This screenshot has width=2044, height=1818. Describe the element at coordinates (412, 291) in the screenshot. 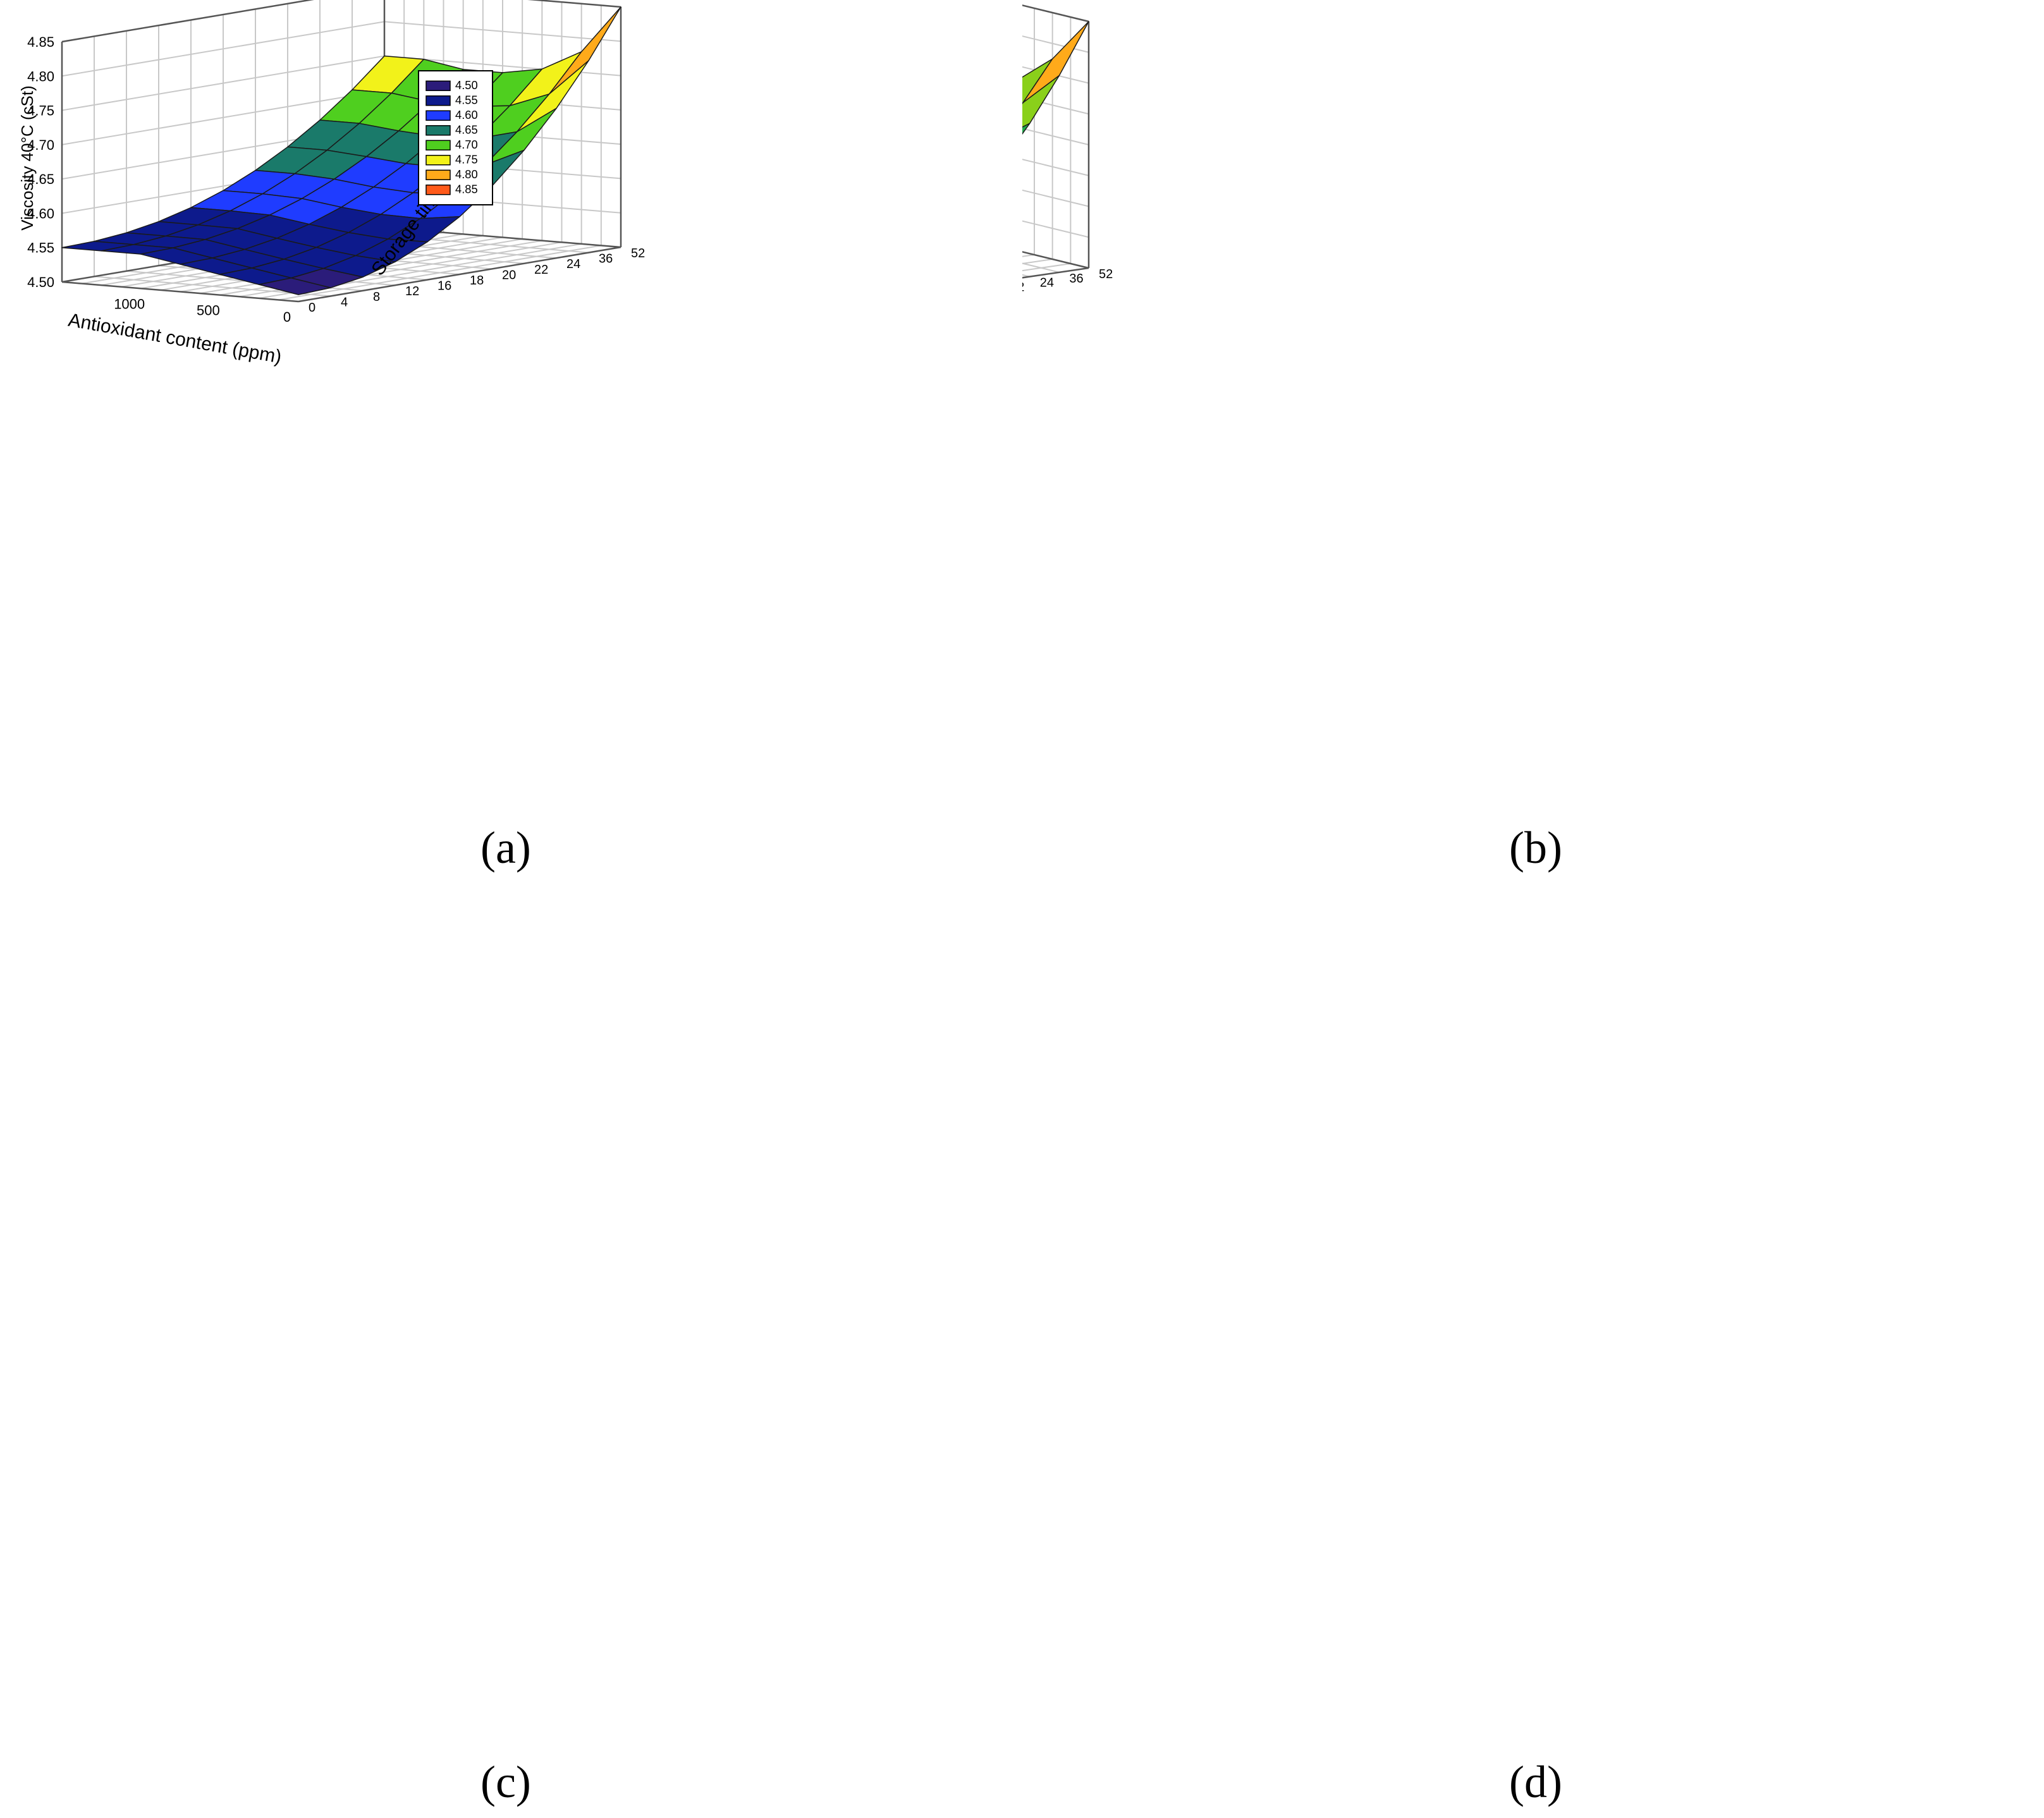

I see `y-tick-label: 12` at that location.